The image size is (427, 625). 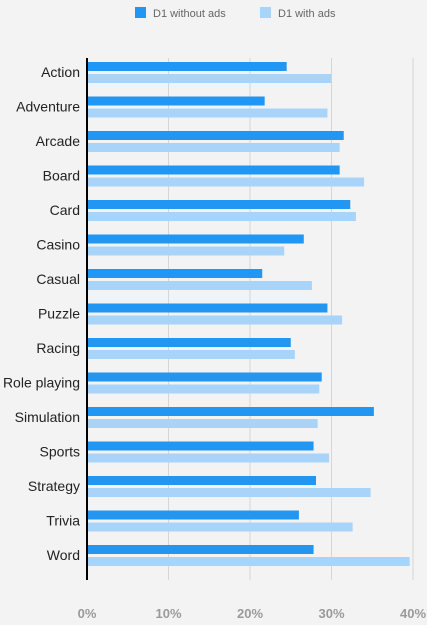 I want to click on category-label: Racing, so click(x=58, y=348).